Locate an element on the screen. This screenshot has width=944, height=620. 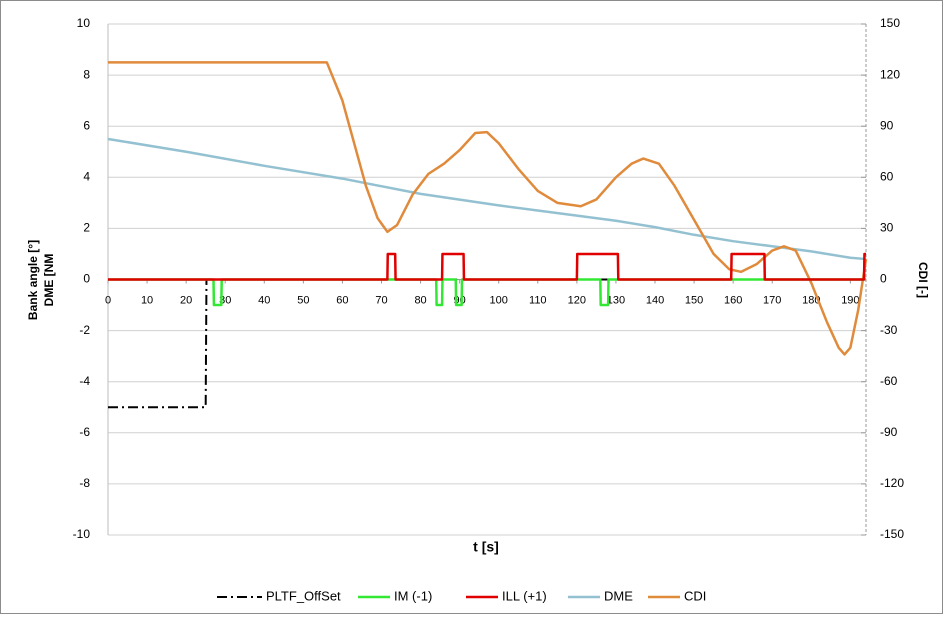
y2-axis-label: CDI [-] is located at coordinates (923, 280).